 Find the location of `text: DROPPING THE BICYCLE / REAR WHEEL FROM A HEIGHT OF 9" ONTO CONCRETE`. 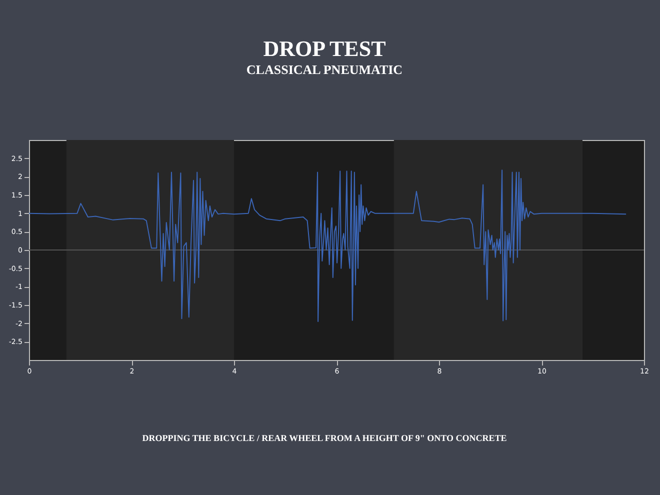

text: DROPPING THE BICYCLE / REAR WHEEL FROM A HEIGHT OF 9" ONTO CONCRETE is located at coordinates (324, 438).